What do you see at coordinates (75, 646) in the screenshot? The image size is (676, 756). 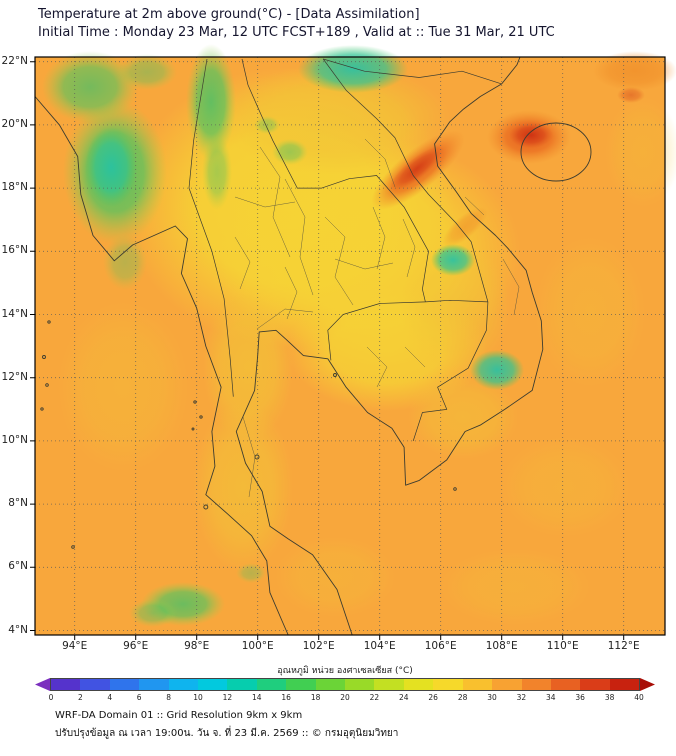 I see `lon-tick-label: 94°E` at bounding box center [75, 646].